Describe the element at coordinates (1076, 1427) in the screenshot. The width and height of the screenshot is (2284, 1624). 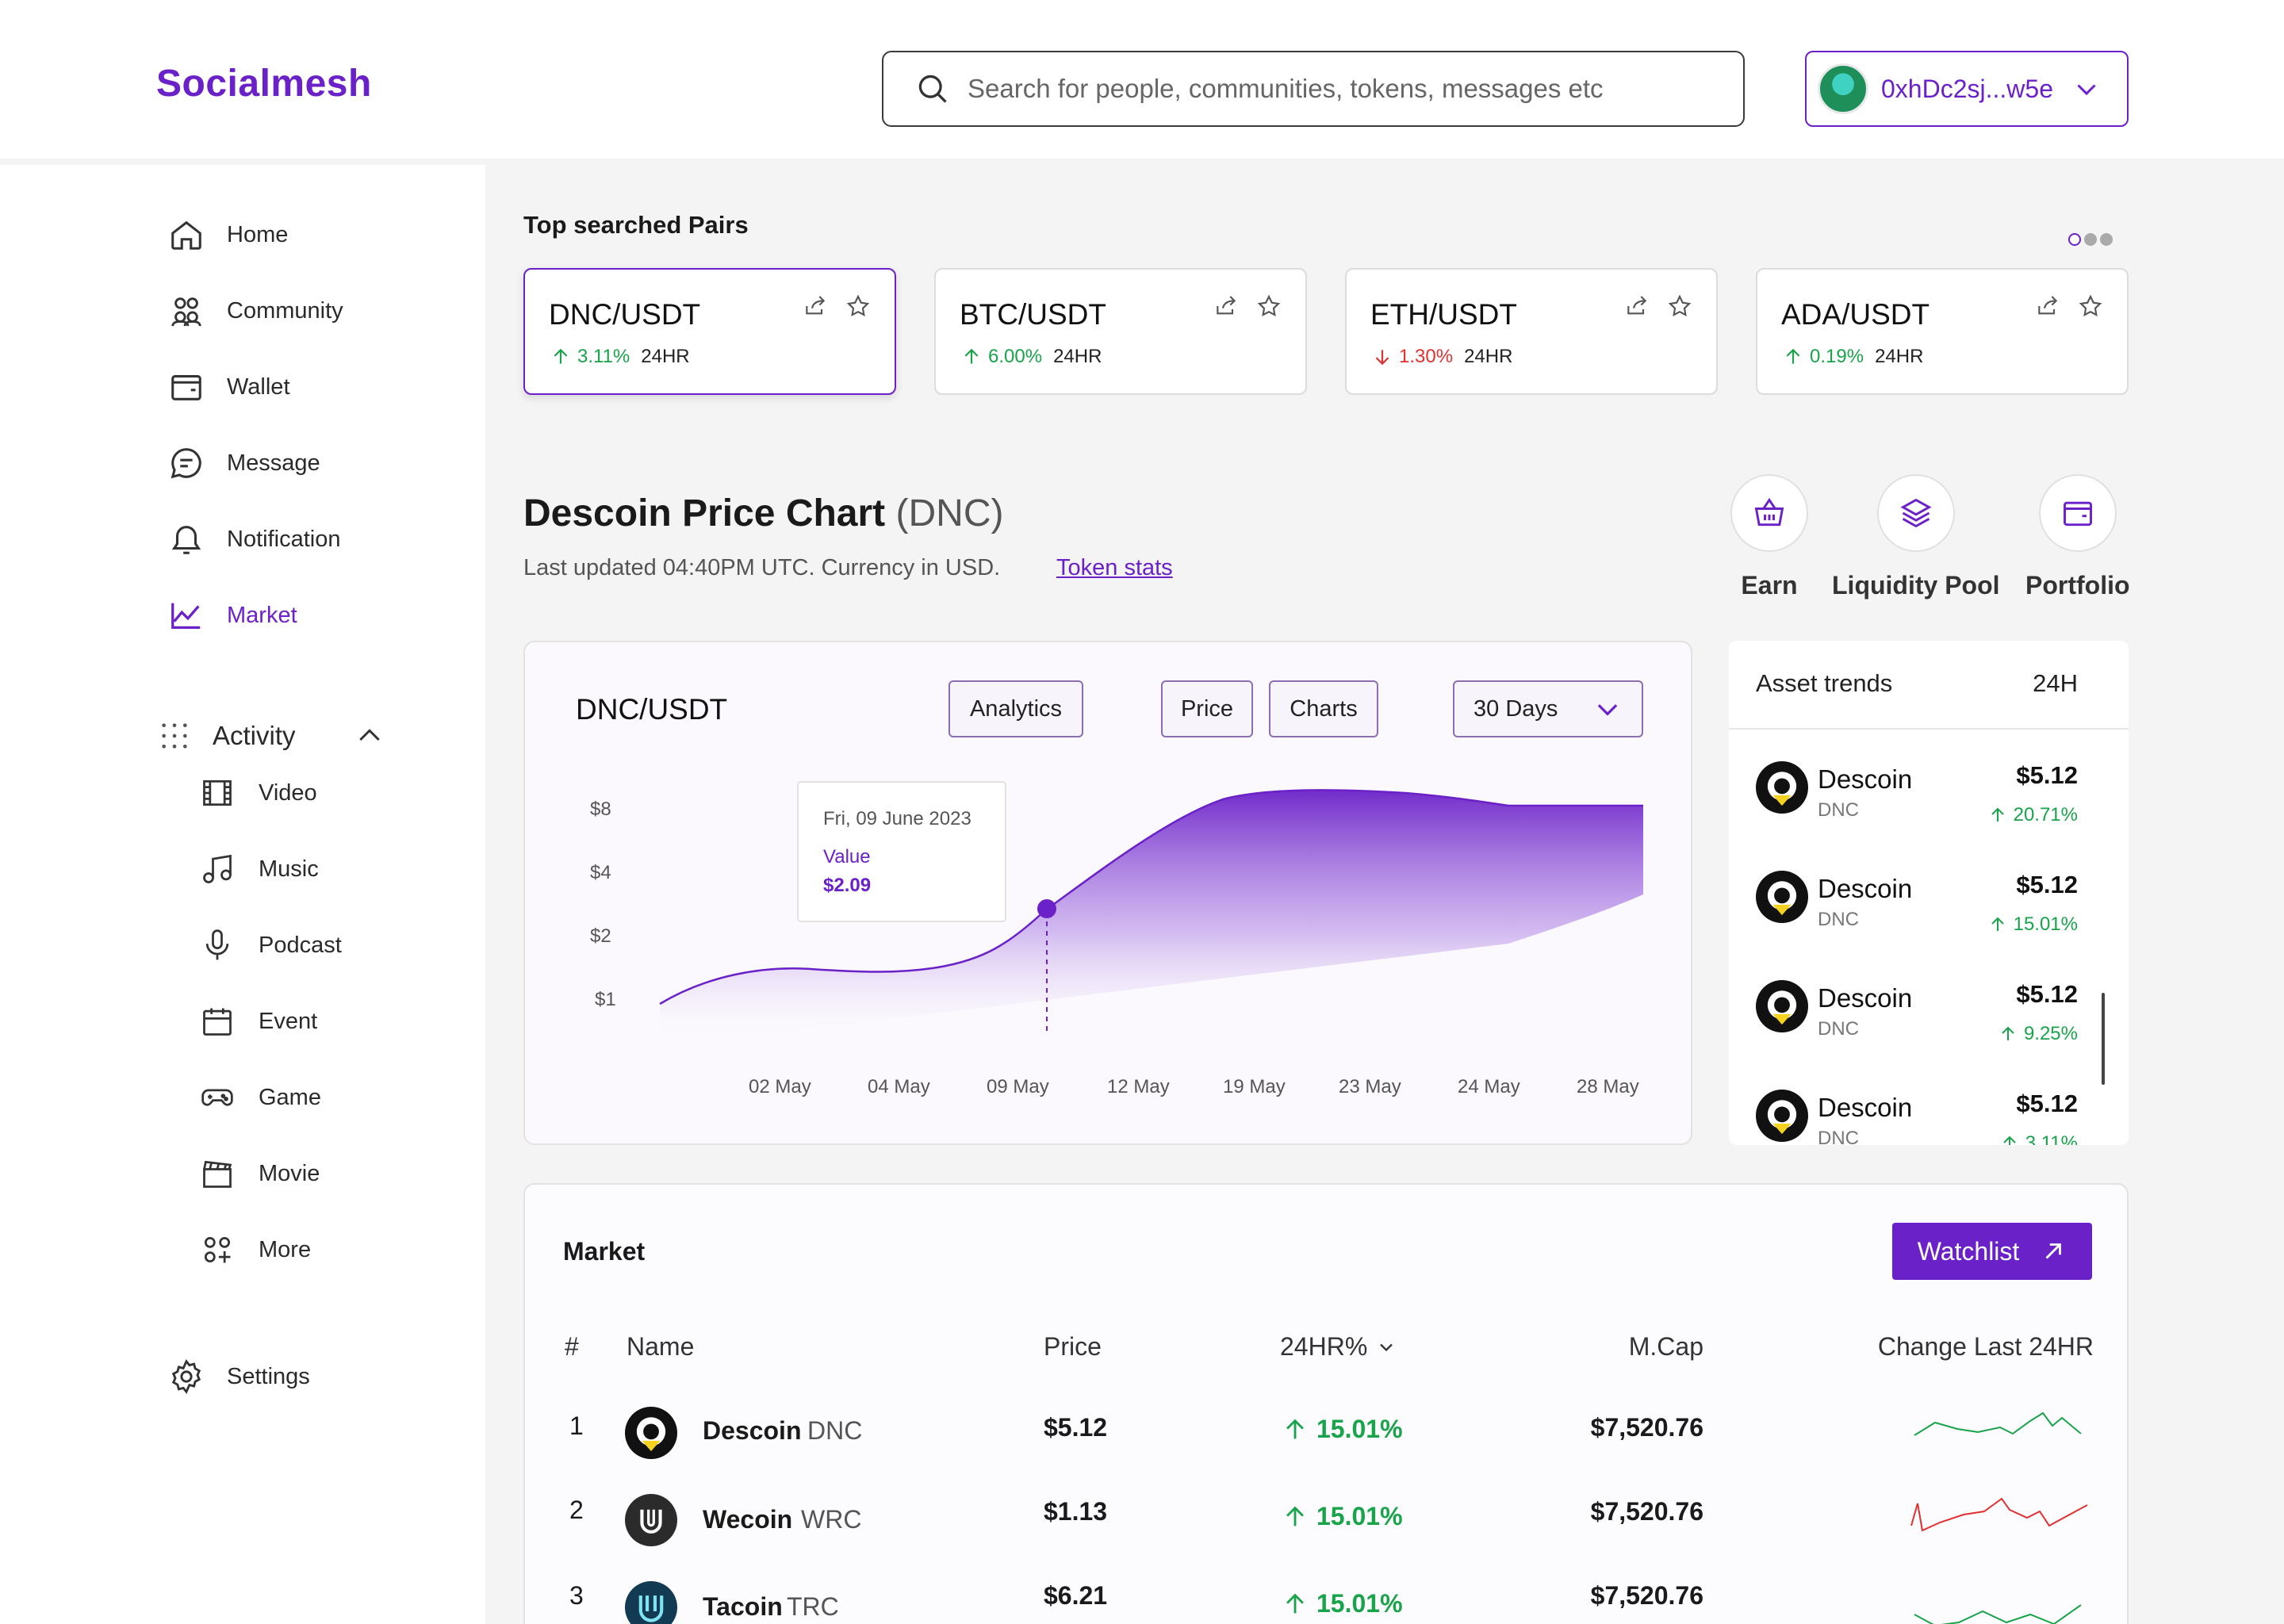
I see `coin-price: $5.12` at that location.